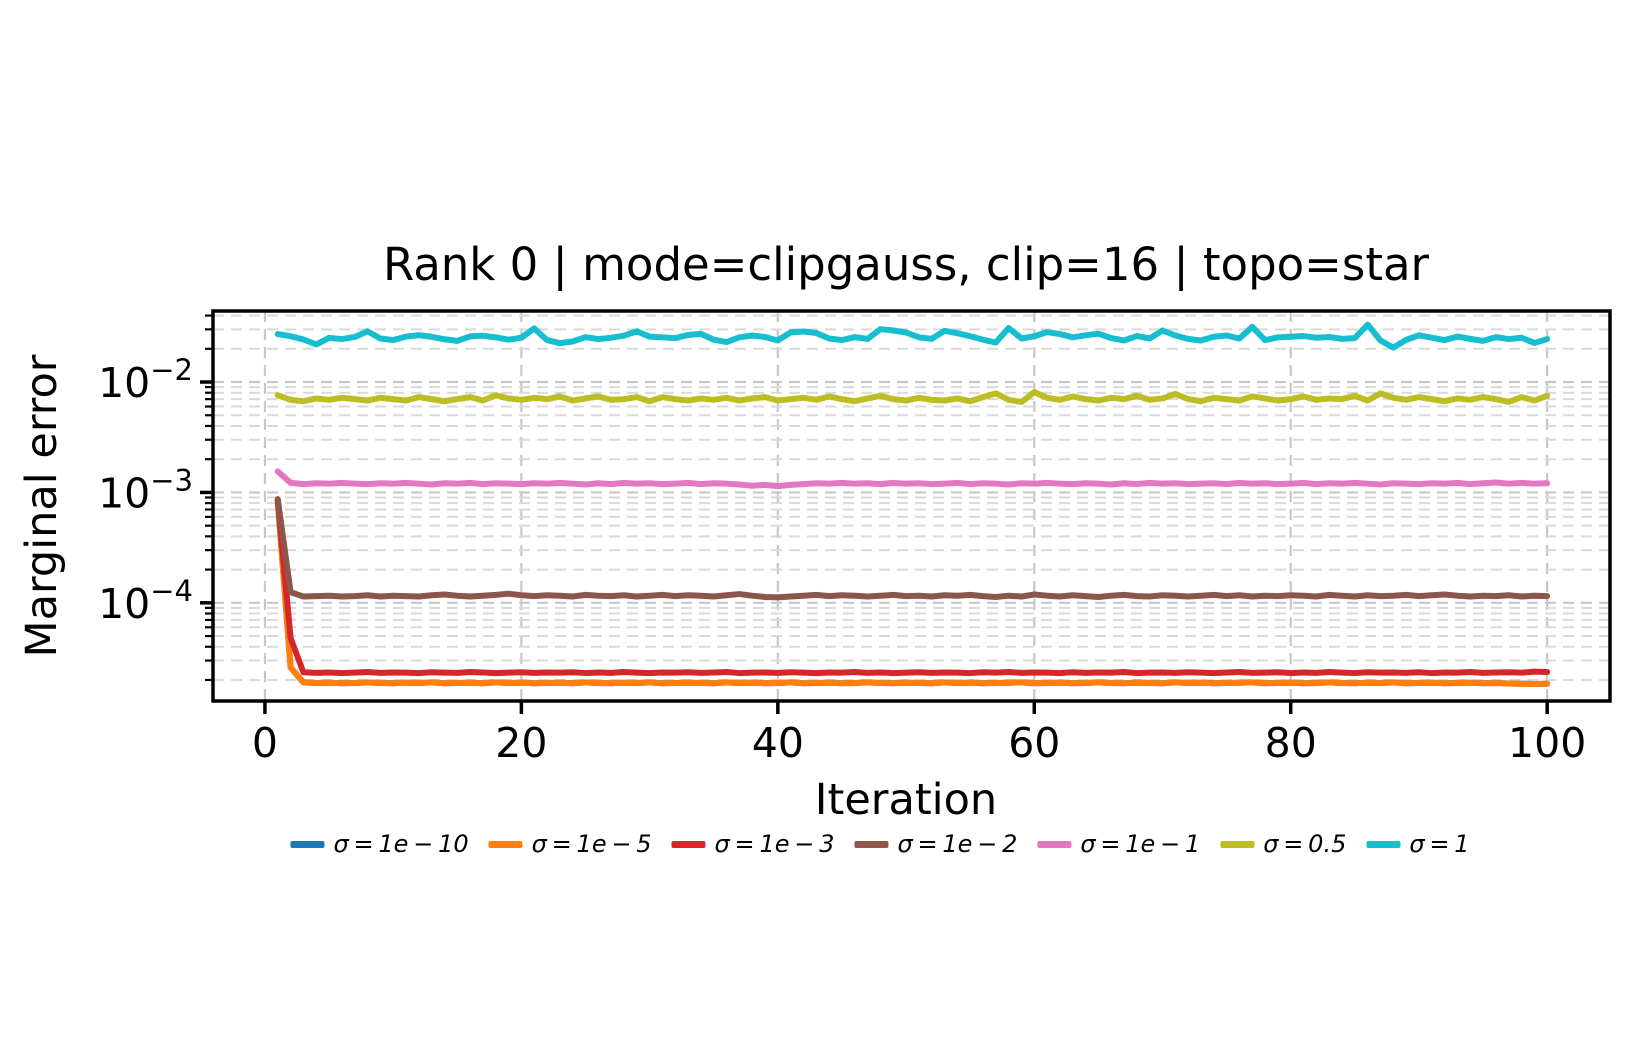 This screenshot has height=1050, width=1650. I want to click on legend-label: σ = 0.5, so click(1305, 844).